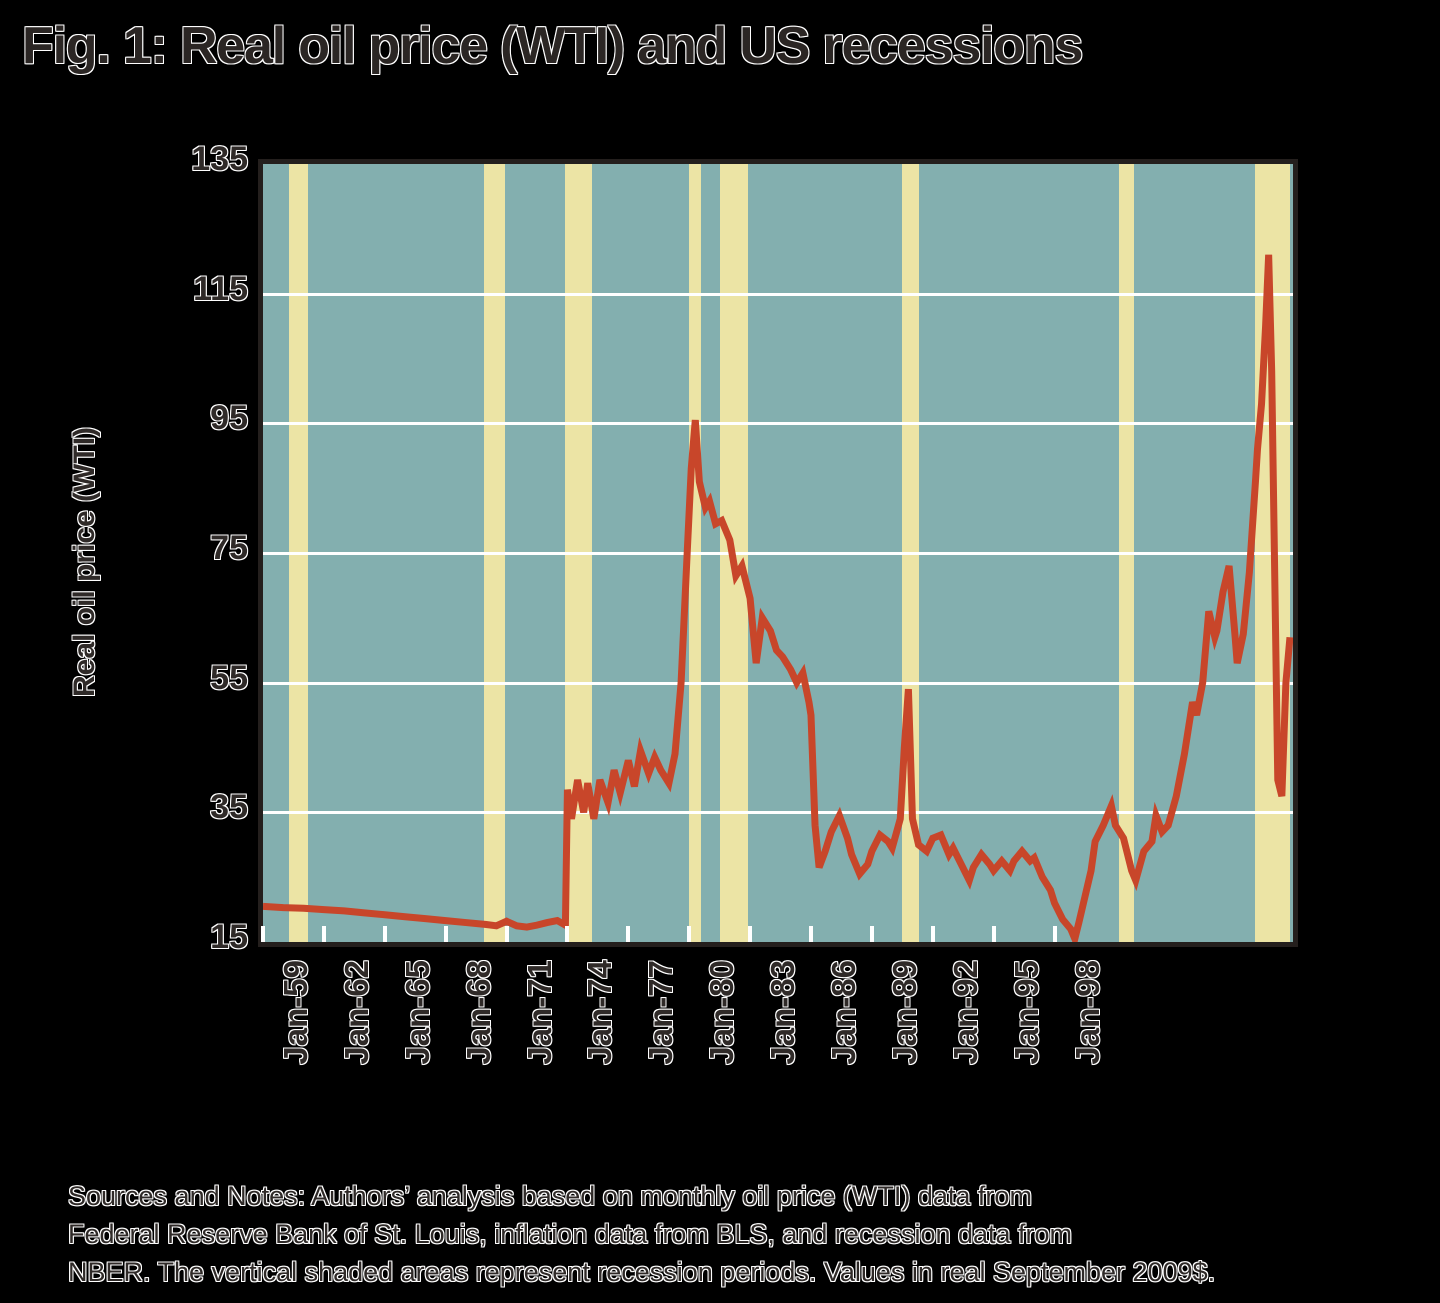  Describe the element at coordinates (539, 1012) in the screenshot. I see `x-tick-label: Jan-71` at that location.